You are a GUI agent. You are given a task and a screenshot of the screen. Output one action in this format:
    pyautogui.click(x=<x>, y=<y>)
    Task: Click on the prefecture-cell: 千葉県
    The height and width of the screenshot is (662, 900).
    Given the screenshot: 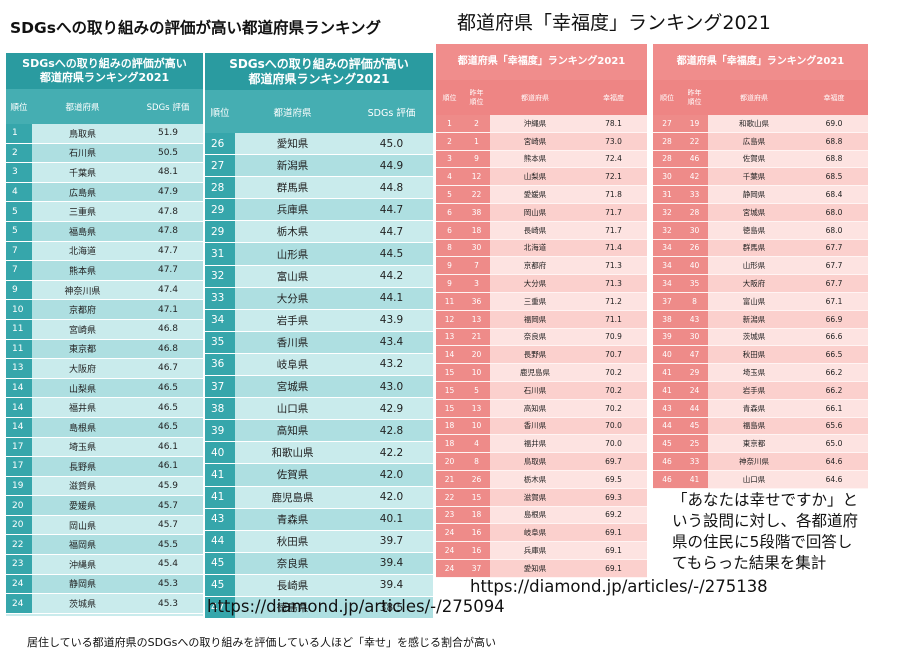 What is the action you would take?
    pyautogui.click(x=754, y=177)
    